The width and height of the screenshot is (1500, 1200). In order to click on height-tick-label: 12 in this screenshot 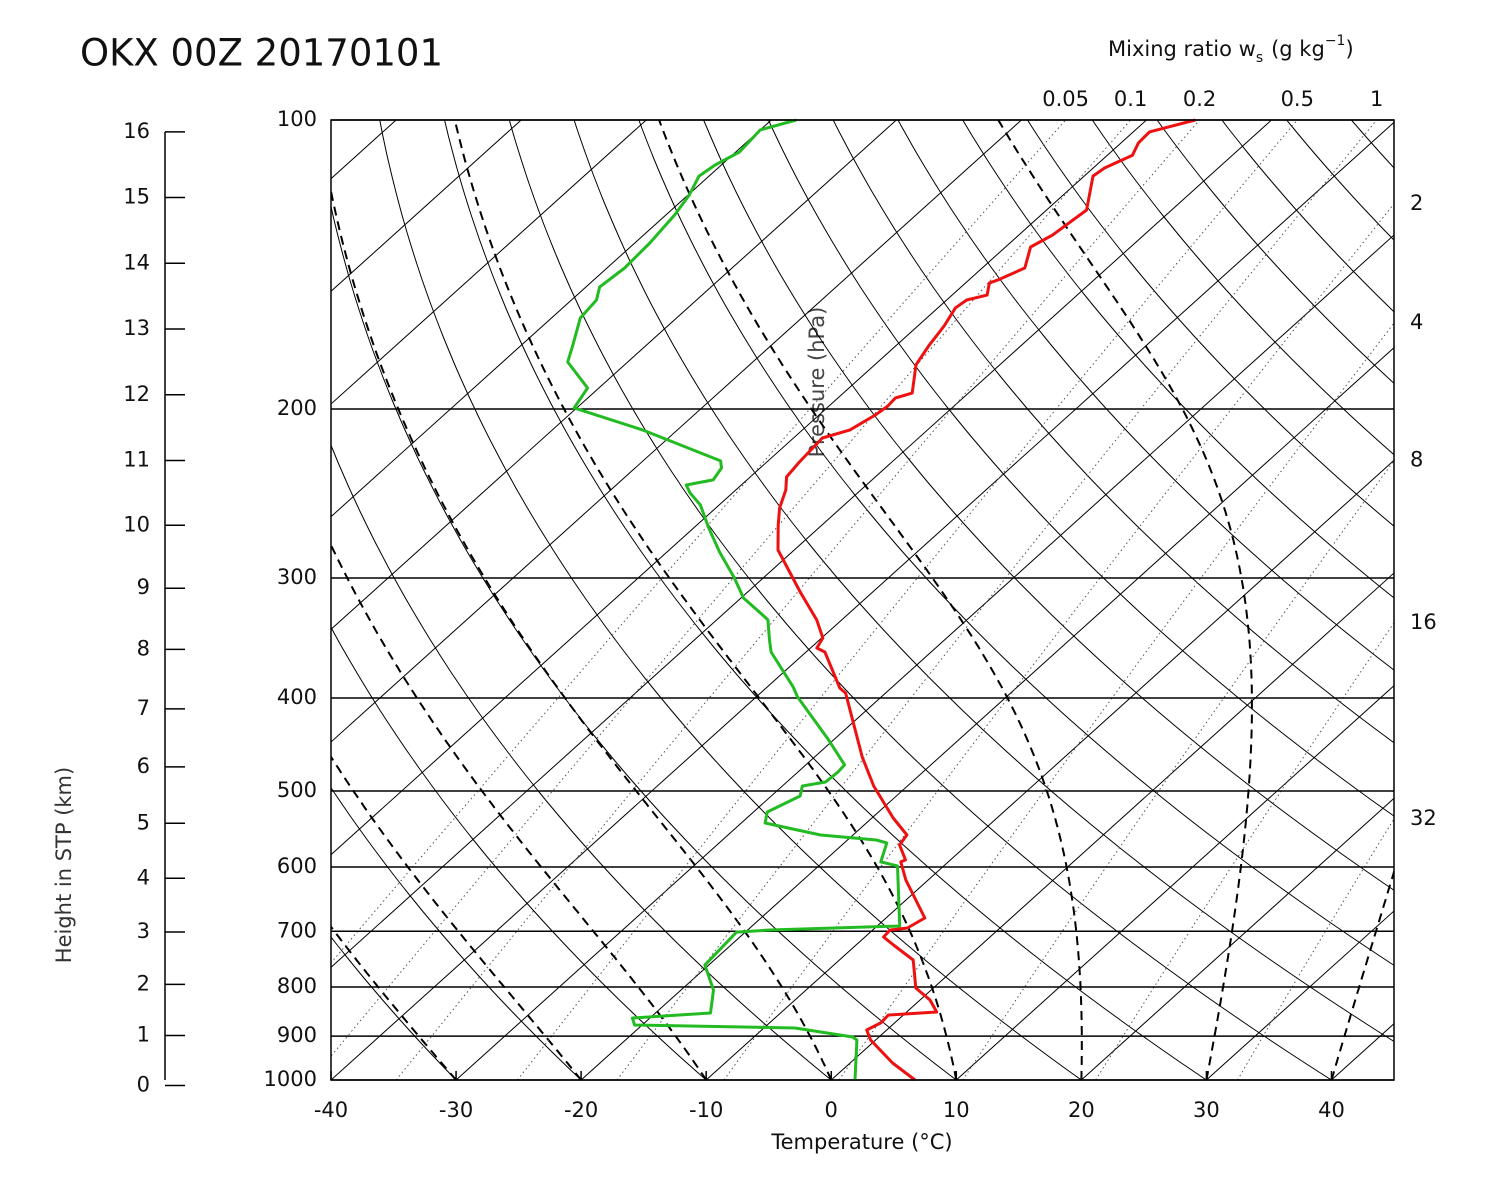, I will do `click(136, 394)`.